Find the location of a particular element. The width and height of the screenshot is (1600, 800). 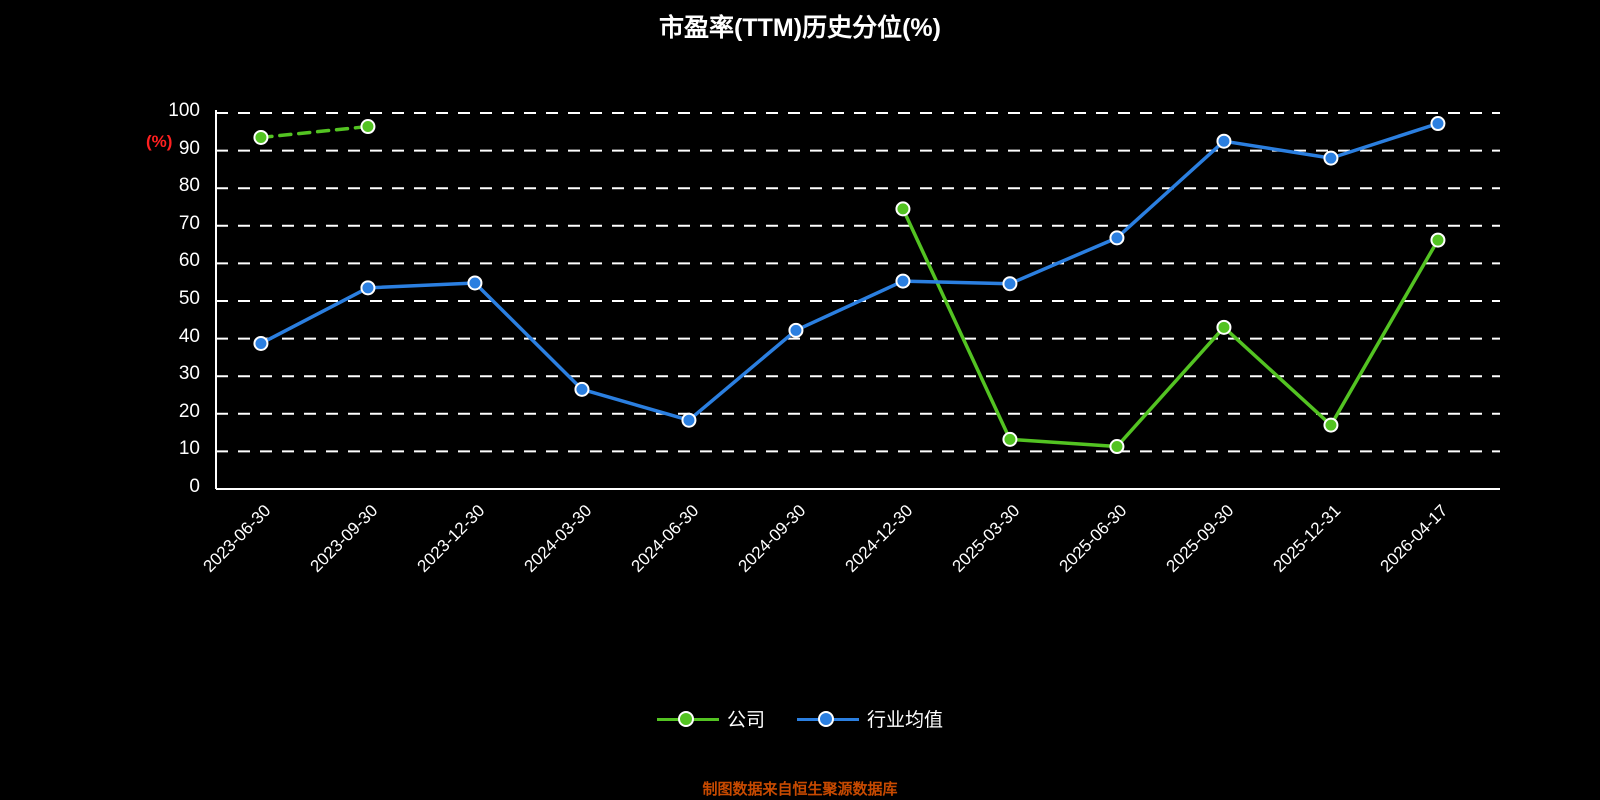

y-axis-tick: 30 is located at coordinates (189, 374).